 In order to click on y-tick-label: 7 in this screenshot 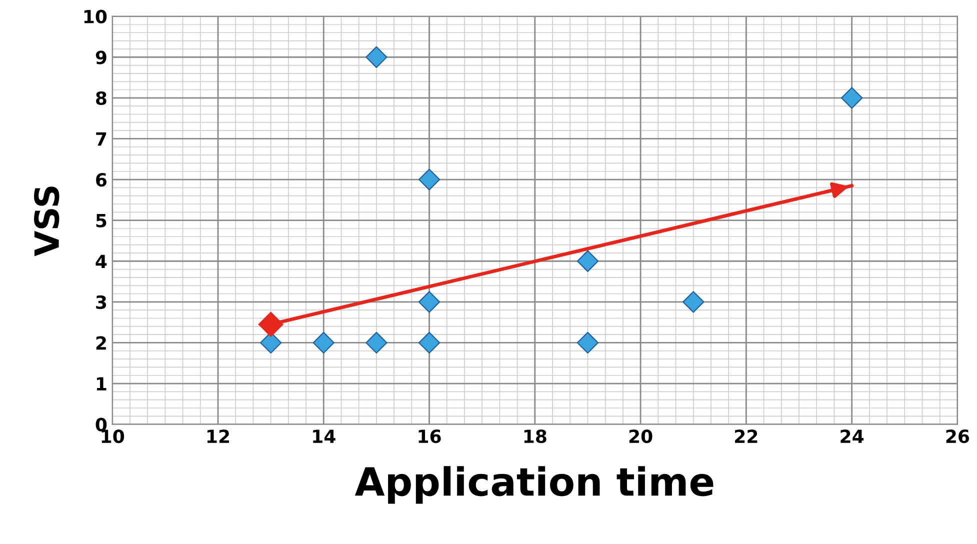, I will do `click(101, 139)`.